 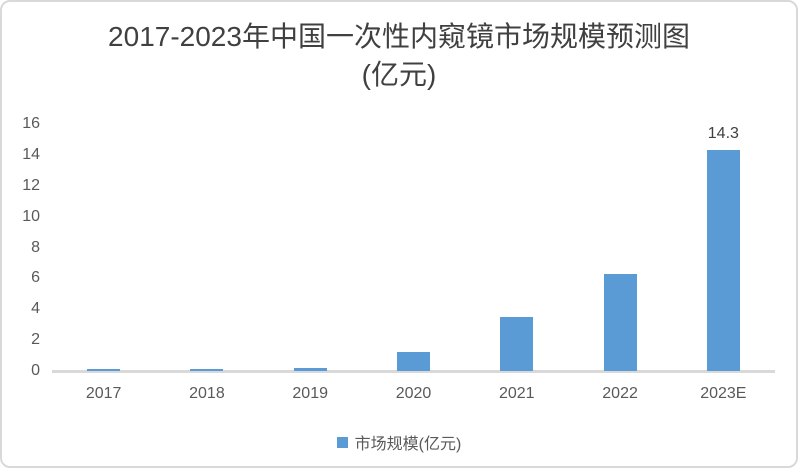 What do you see at coordinates (399, 74) in the screenshot?
I see `chart-title-line2: (亿元)` at bounding box center [399, 74].